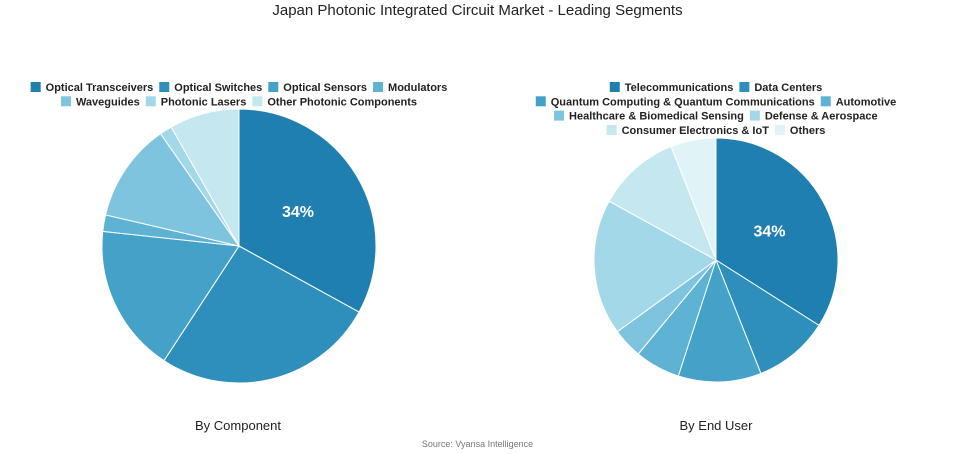 The height and width of the screenshot is (454, 955). I want to click on legend-label-optical-transceivers: Optical Transceivers, so click(100, 88).